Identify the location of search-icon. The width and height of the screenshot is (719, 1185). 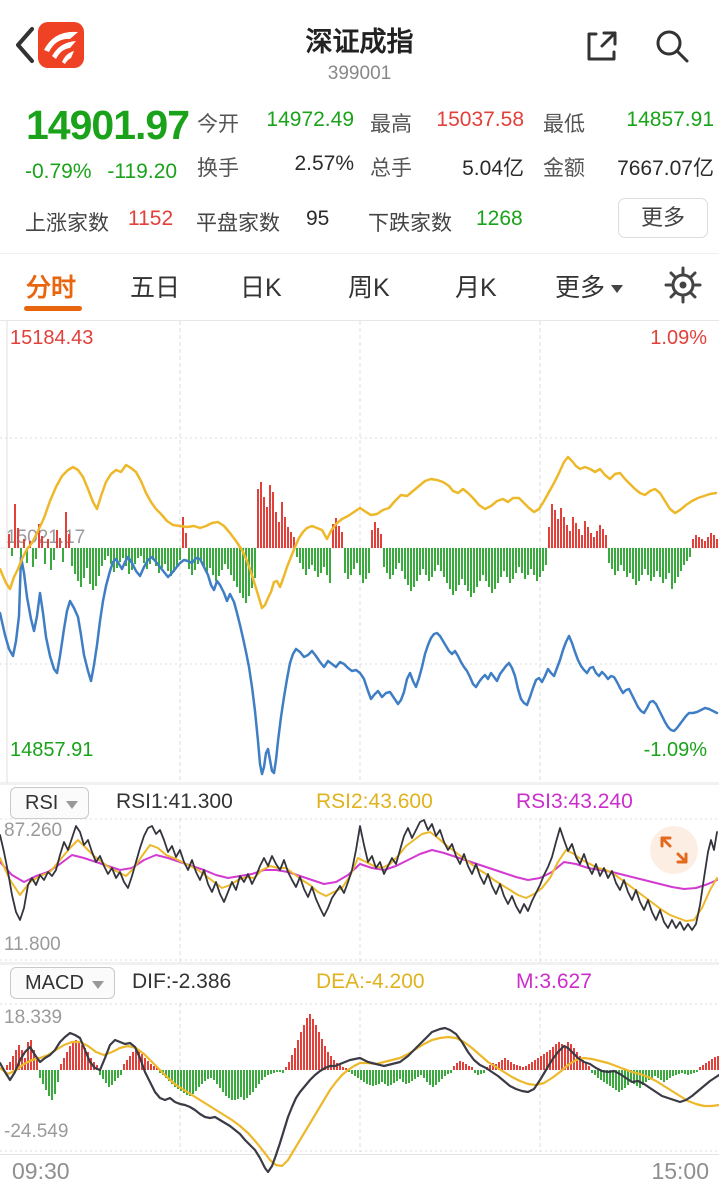
(672, 46).